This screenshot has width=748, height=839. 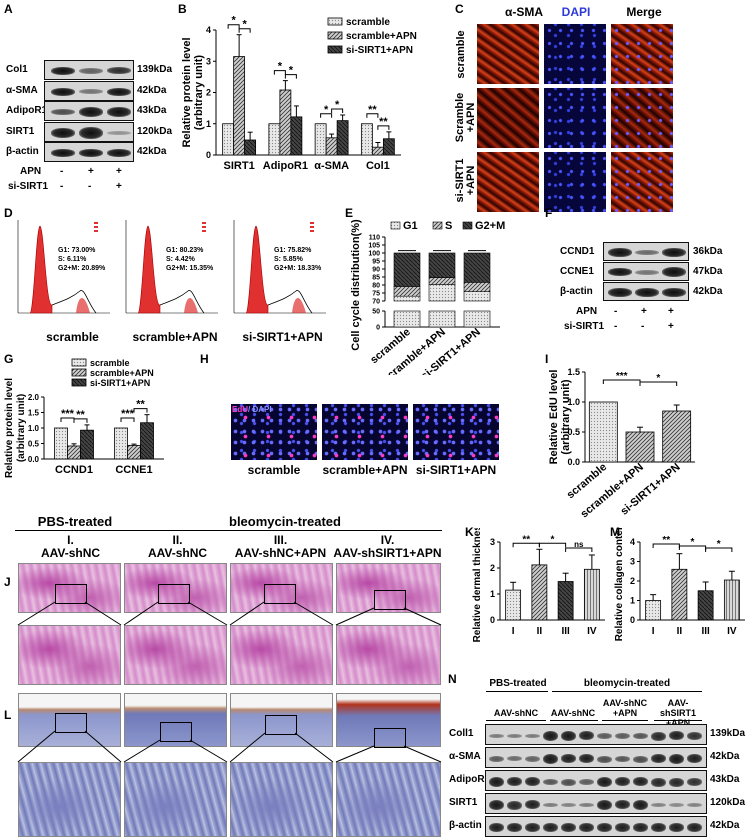 I want to click on blot-a-sign: -, so click(x=62, y=171).